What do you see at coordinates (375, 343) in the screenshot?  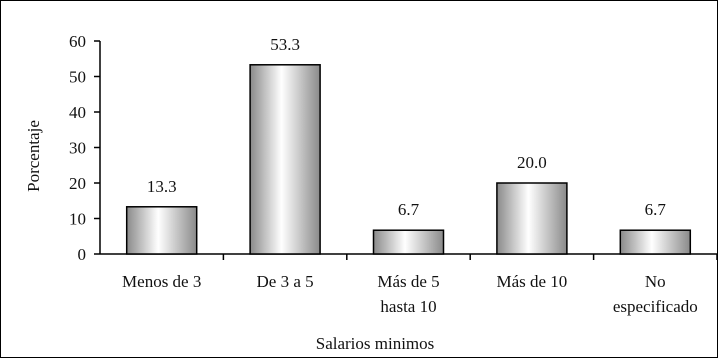 I see `x-axis-title: Salarios minimos` at bounding box center [375, 343].